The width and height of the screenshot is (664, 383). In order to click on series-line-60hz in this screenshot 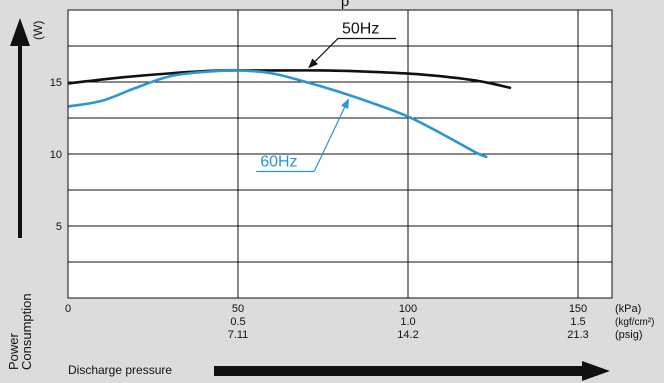, I will do `click(278, 114)`.